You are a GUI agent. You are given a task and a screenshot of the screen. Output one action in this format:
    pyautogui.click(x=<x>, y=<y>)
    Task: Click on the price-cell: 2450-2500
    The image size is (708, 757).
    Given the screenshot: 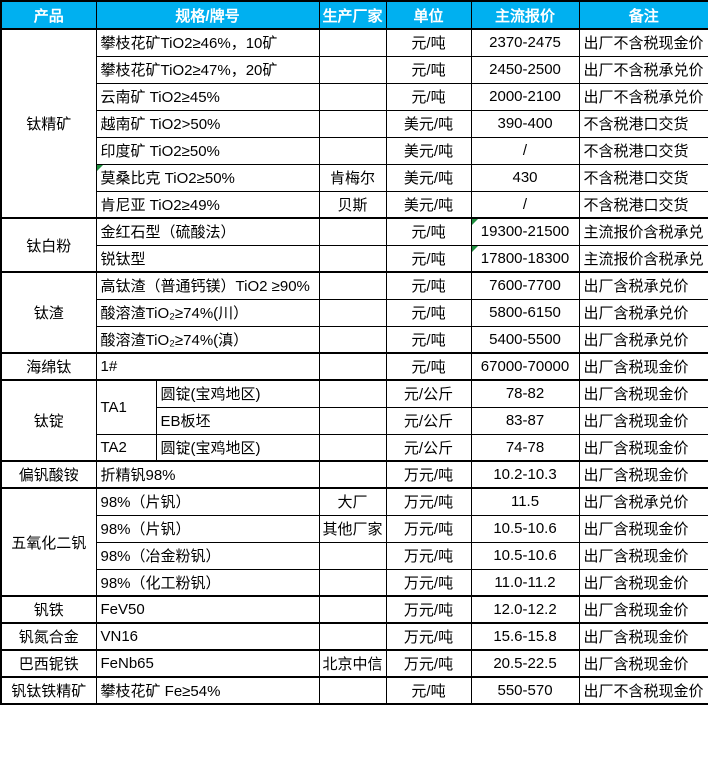 What is the action you would take?
    pyautogui.click(x=525, y=69)
    